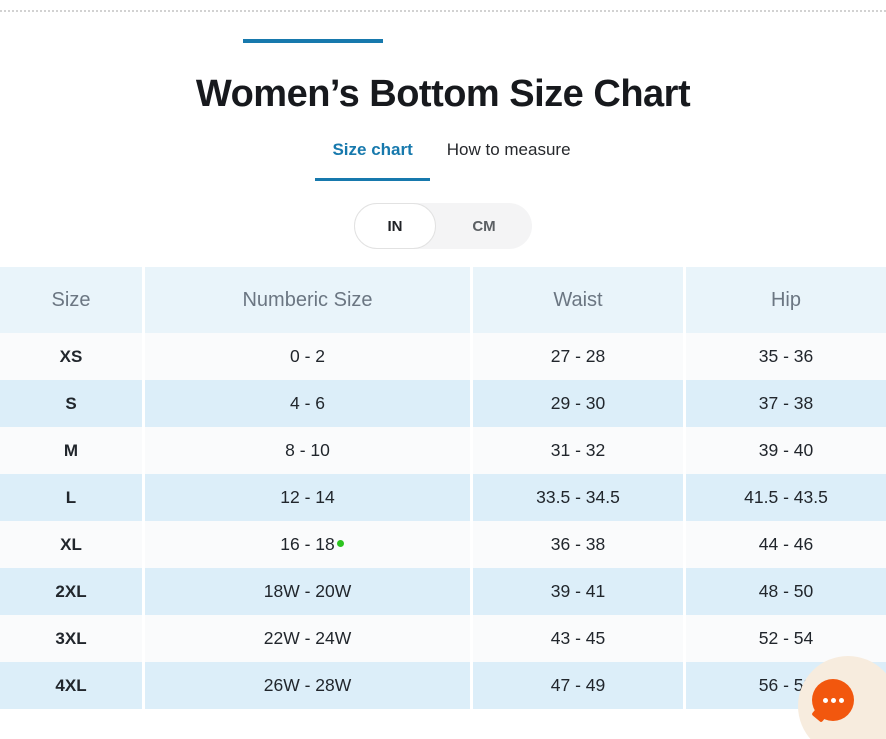 This screenshot has height=739, width=886. I want to click on cell-size: M, so click(72, 450).